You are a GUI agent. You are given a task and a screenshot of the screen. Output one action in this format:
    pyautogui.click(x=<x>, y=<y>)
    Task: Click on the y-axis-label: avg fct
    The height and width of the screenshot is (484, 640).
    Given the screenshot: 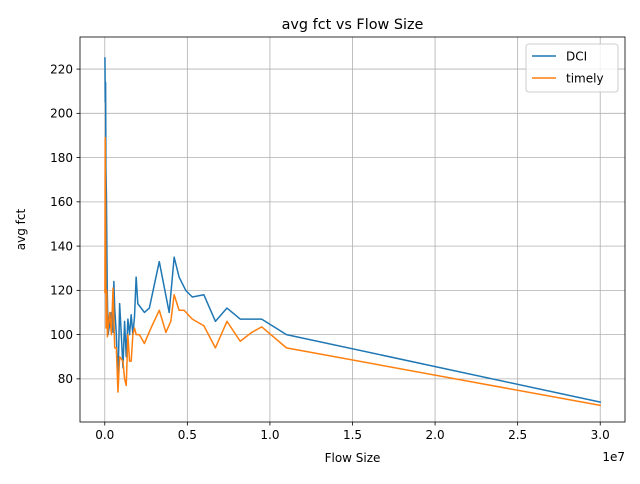 What is the action you would take?
    pyautogui.click(x=21, y=230)
    